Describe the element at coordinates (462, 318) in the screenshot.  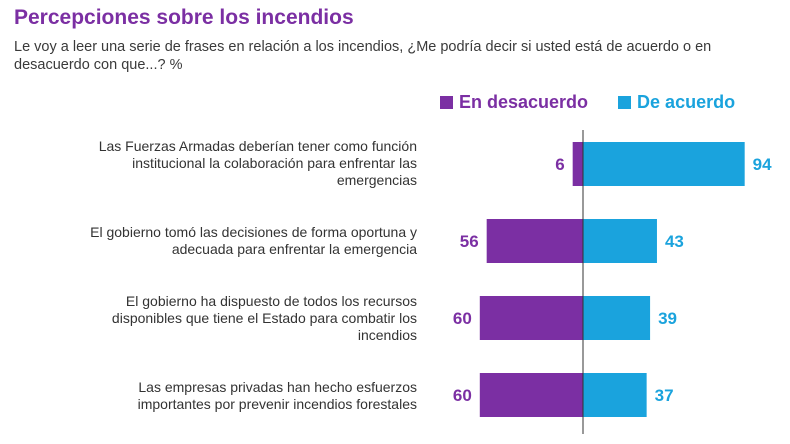
I see `value-label-disagree-3: 60` at that location.